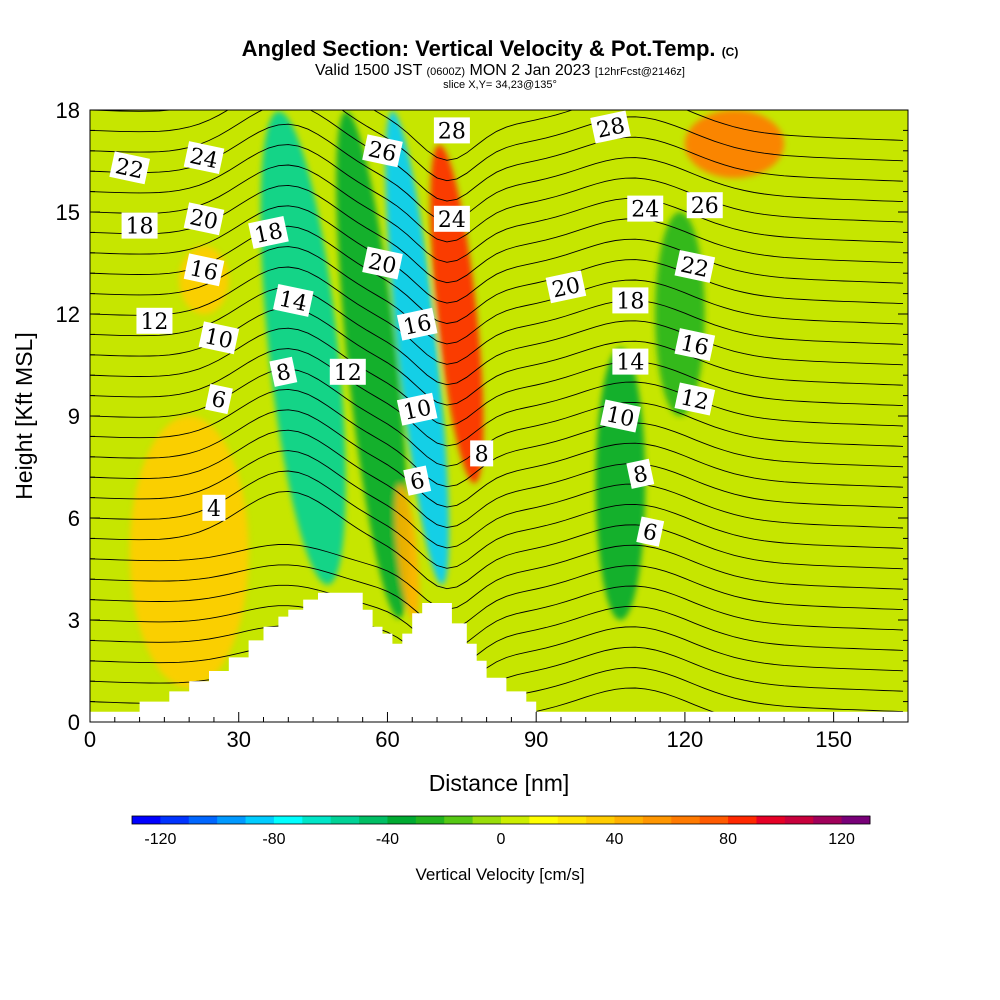 The height and width of the screenshot is (1000, 1000). I want to click on copyright-mark: (C), so click(730, 52).